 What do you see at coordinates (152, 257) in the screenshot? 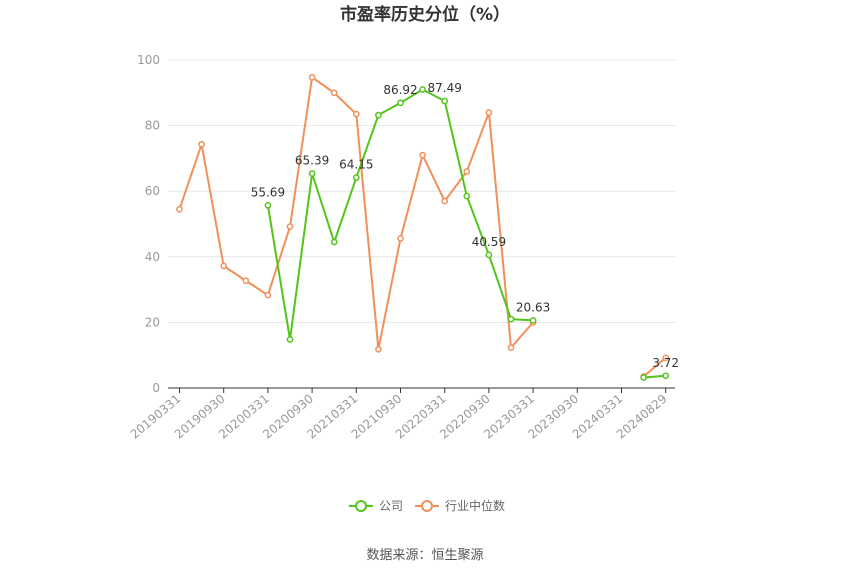
I see `y-tick-label: 40` at bounding box center [152, 257].